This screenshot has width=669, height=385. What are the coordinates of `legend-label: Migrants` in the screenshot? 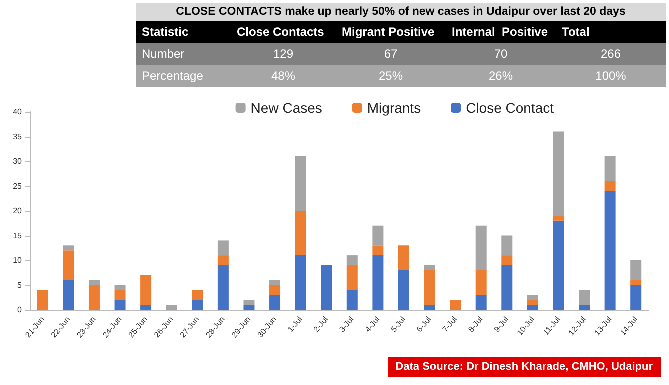 It's located at (394, 108).